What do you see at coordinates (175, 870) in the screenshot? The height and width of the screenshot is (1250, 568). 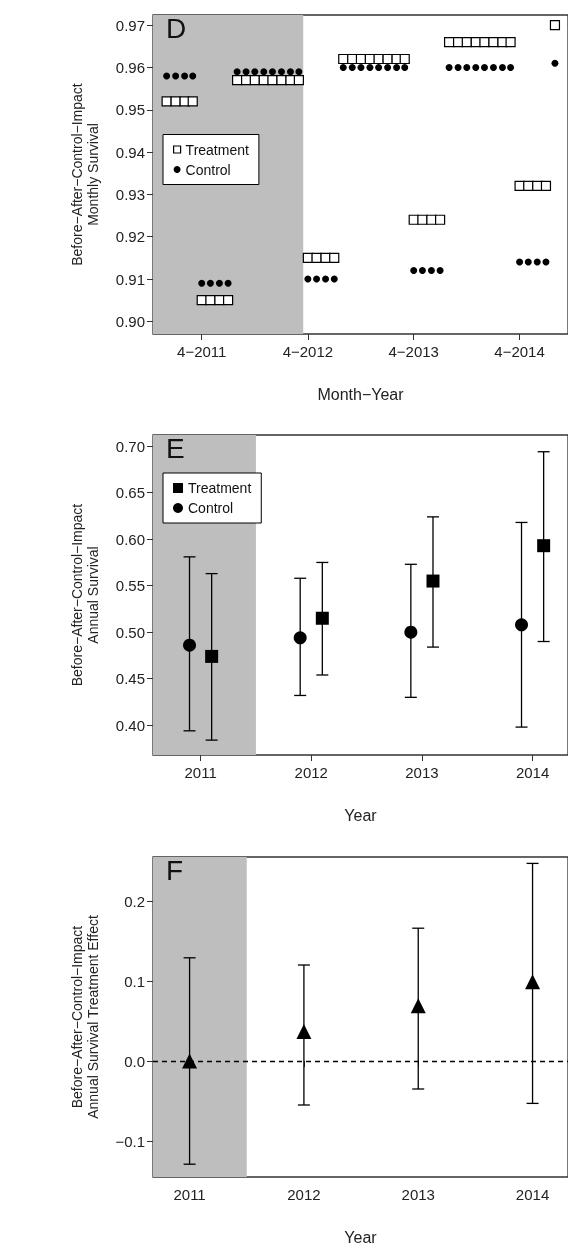 I see `chart-title: F` at bounding box center [175, 870].